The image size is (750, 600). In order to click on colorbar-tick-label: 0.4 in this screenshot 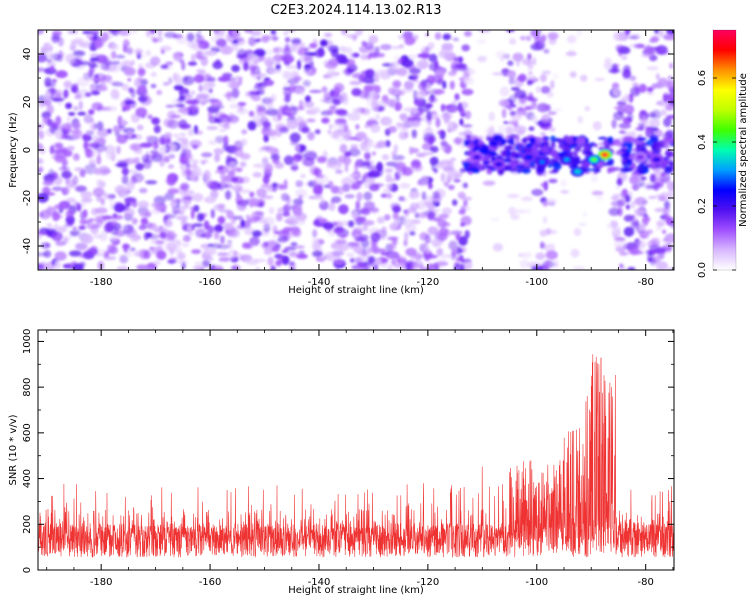, I will do `click(702, 142)`.